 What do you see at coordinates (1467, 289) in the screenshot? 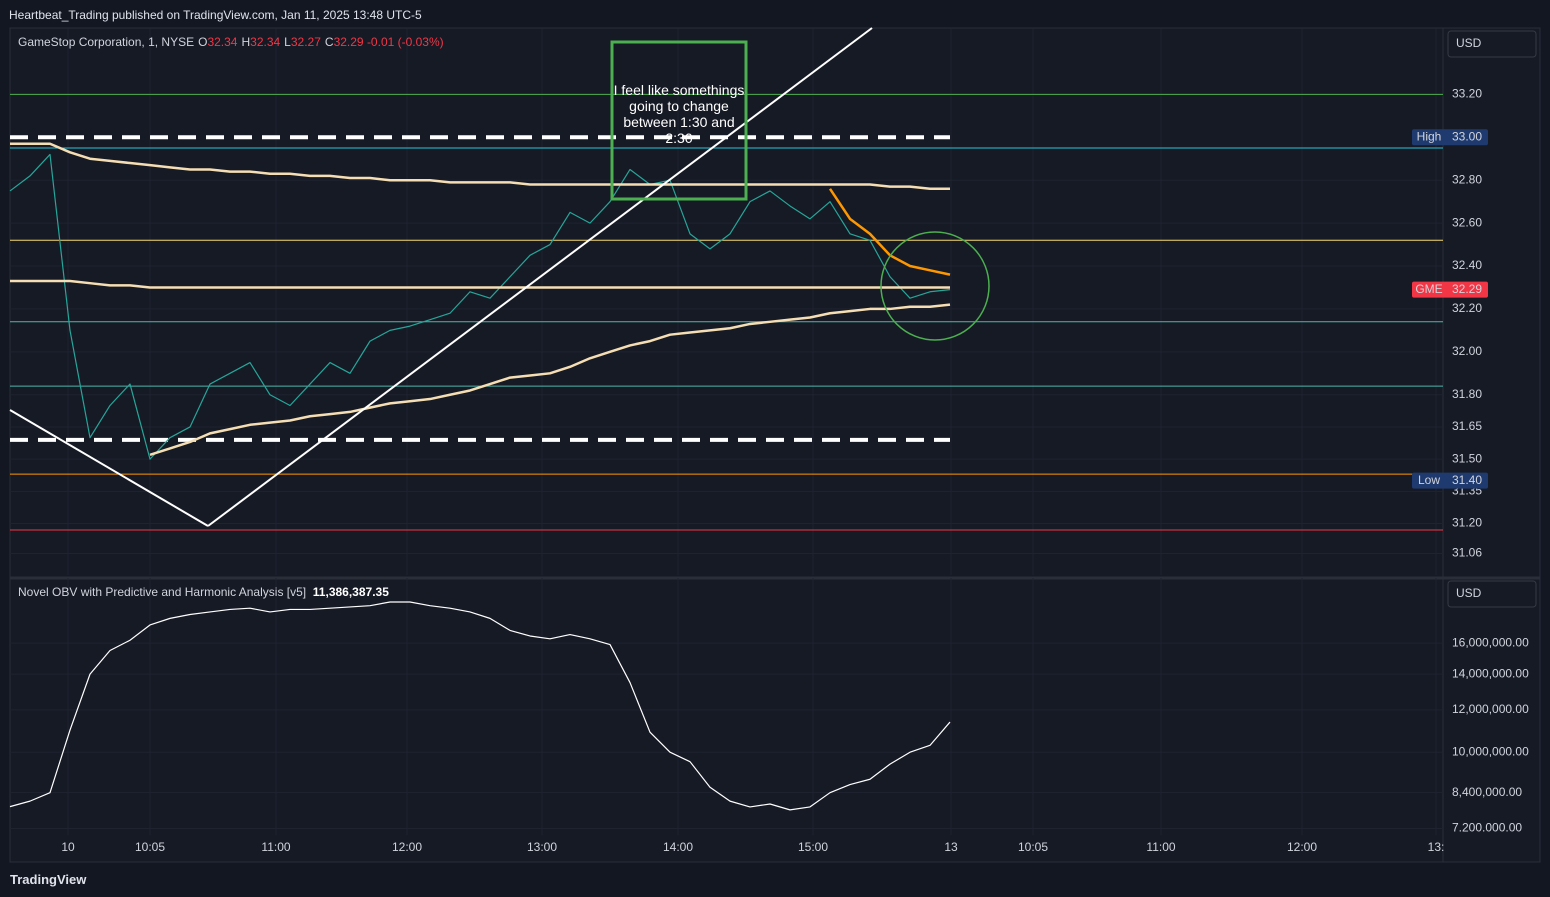
I see `badge-value: 32.29` at bounding box center [1467, 289].